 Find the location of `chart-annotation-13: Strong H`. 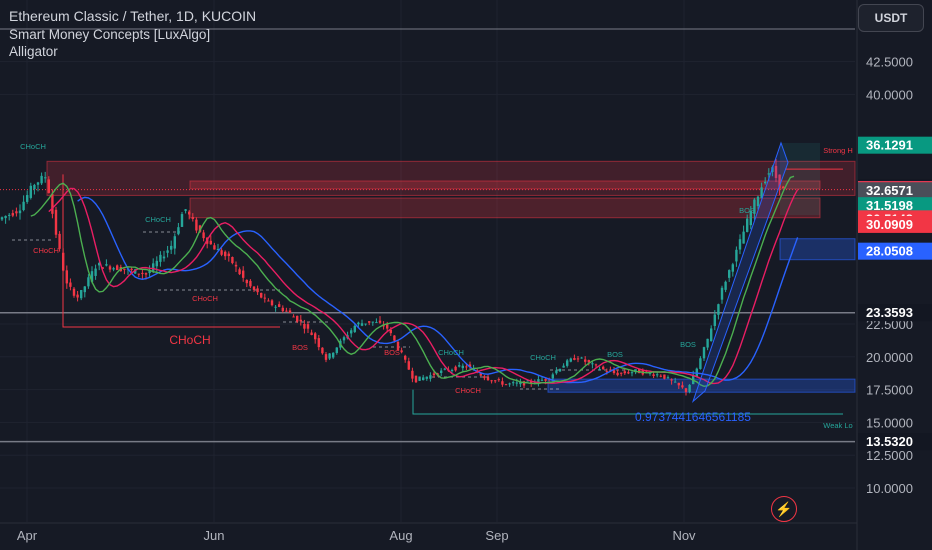

chart-annotation-13: Strong H is located at coordinates (838, 150).